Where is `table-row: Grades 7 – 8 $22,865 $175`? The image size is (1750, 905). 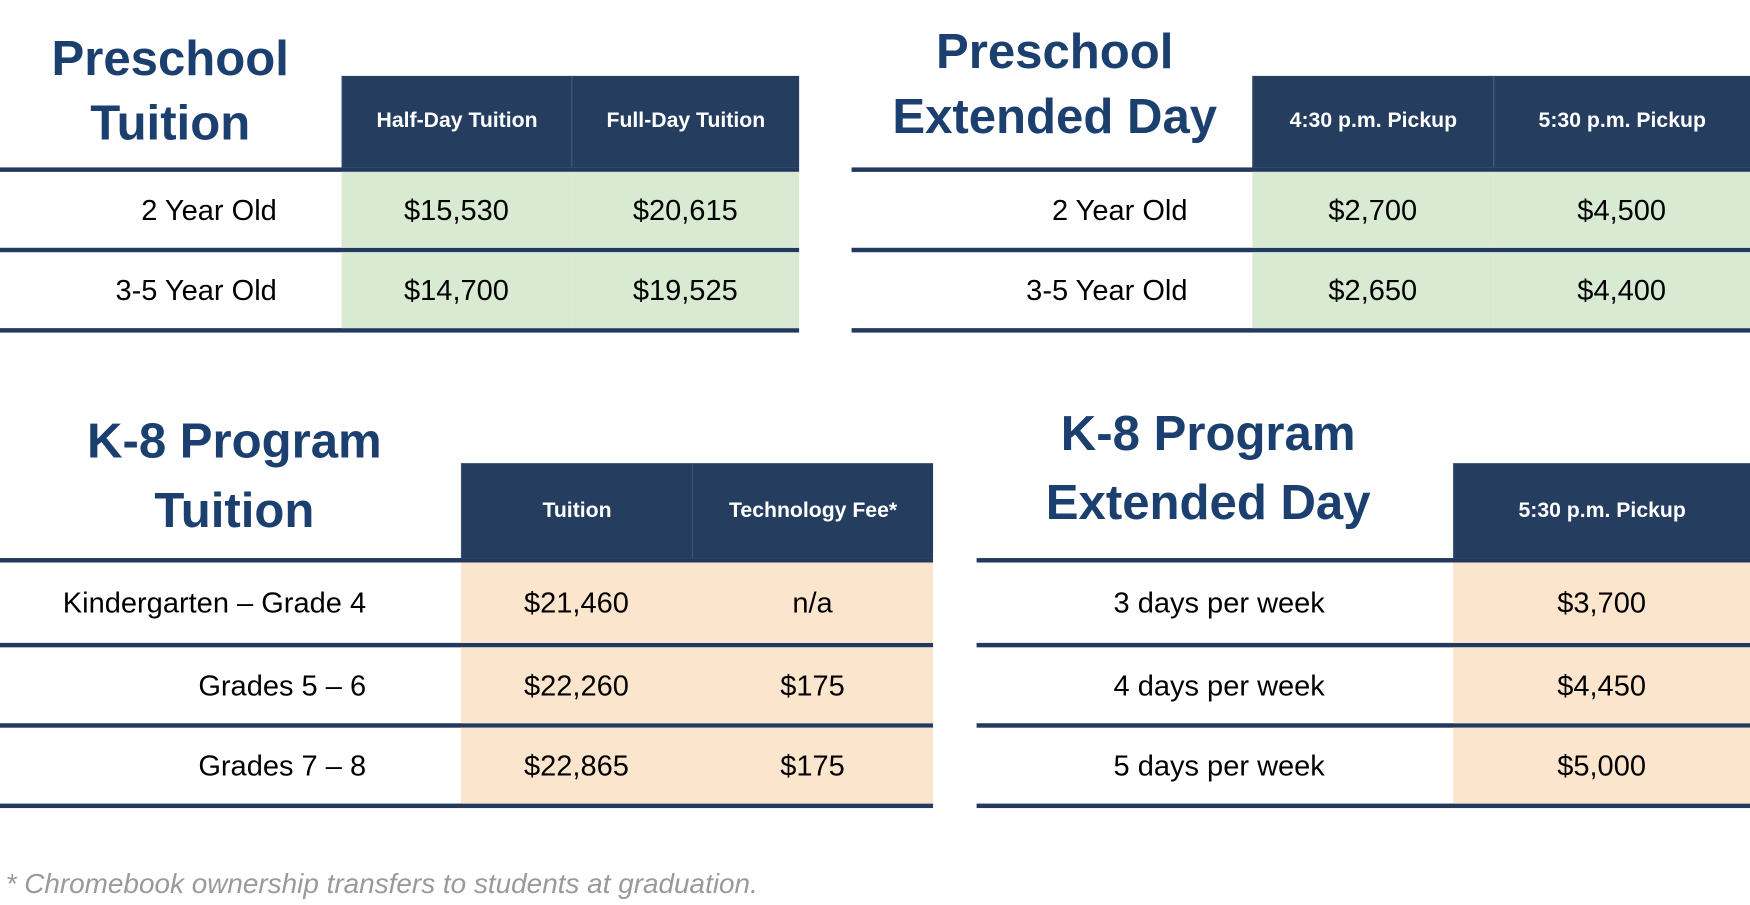
table-row: Grades 7 – 8 $22,865 $175 is located at coordinates (467, 768).